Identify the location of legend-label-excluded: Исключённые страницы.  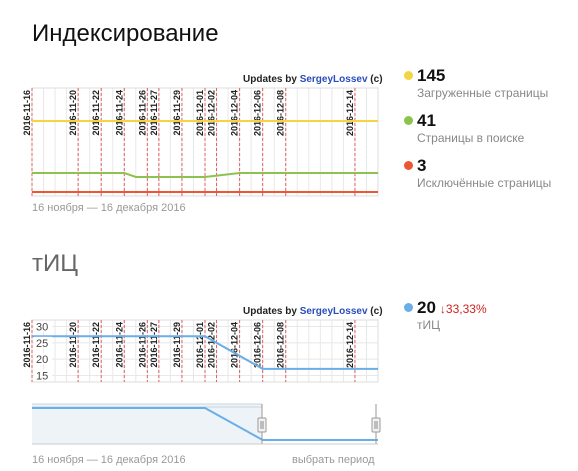
(484, 183).